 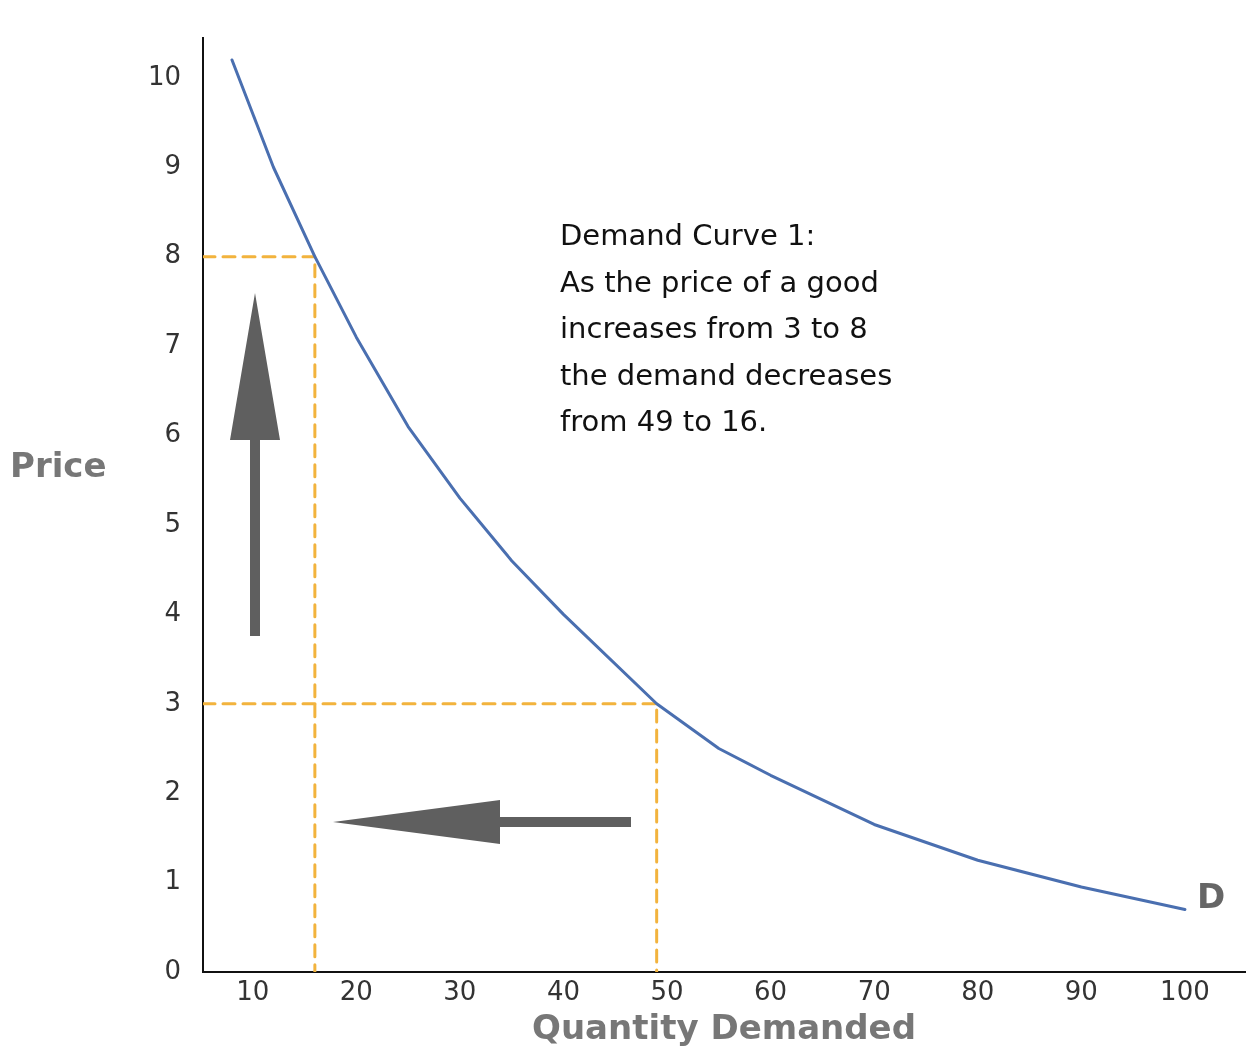 What do you see at coordinates (164, 75) in the screenshot?
I see `y-tick-label: 10` at bounding box center [164, 75].